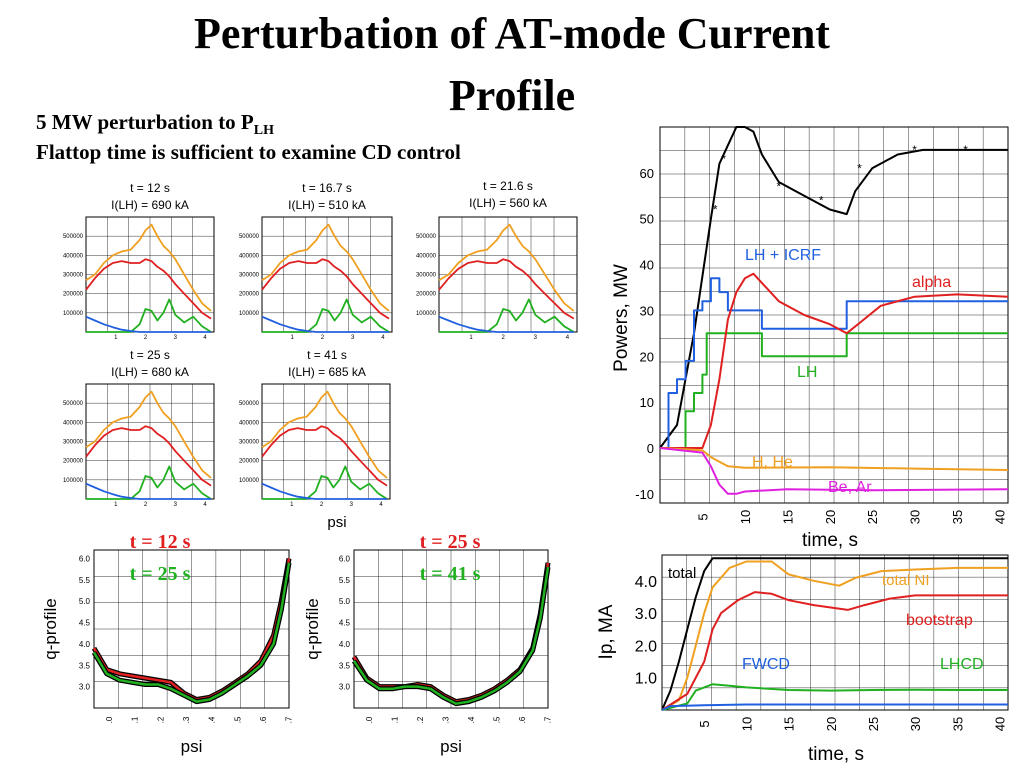 Image resolution: width=1024 pixels, height=768 pixels. Describe the element at coordinates (647, 219) in the screenshot. I see `powers-ytick-label: 50` at that location.